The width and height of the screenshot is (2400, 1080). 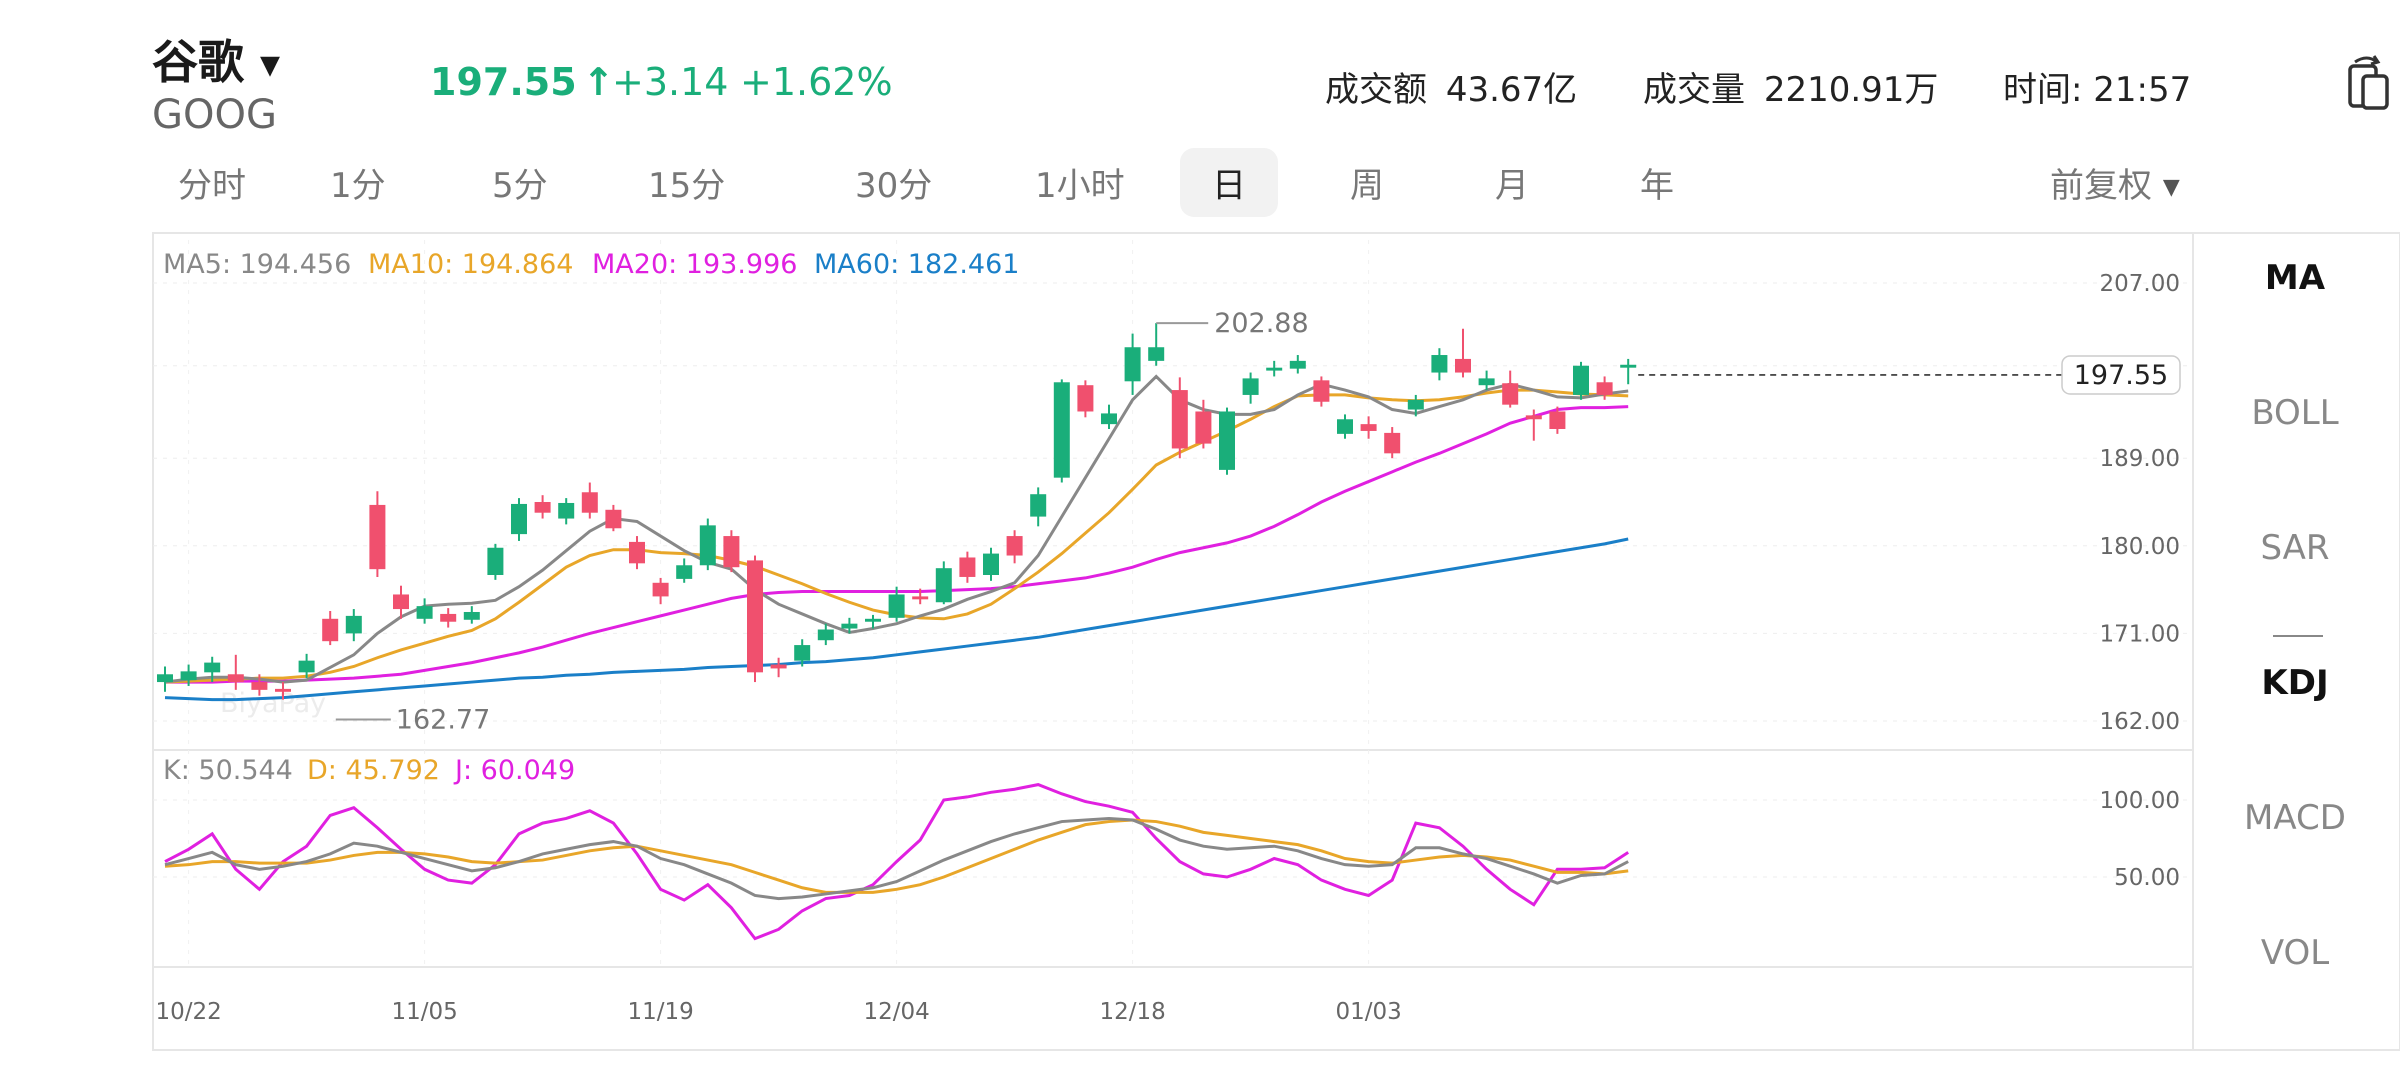 I want to click on last-price-box, so click(x=2121, y=375).